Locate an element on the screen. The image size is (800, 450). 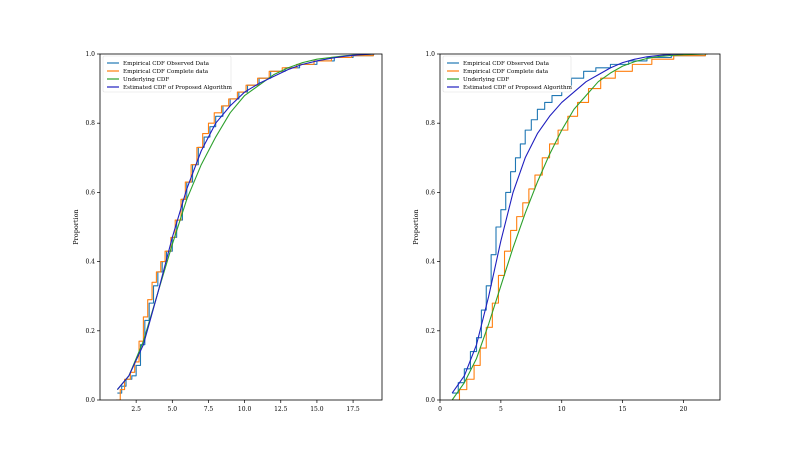
x-tick-label: 12.5 is located at coordinates (281, 409).